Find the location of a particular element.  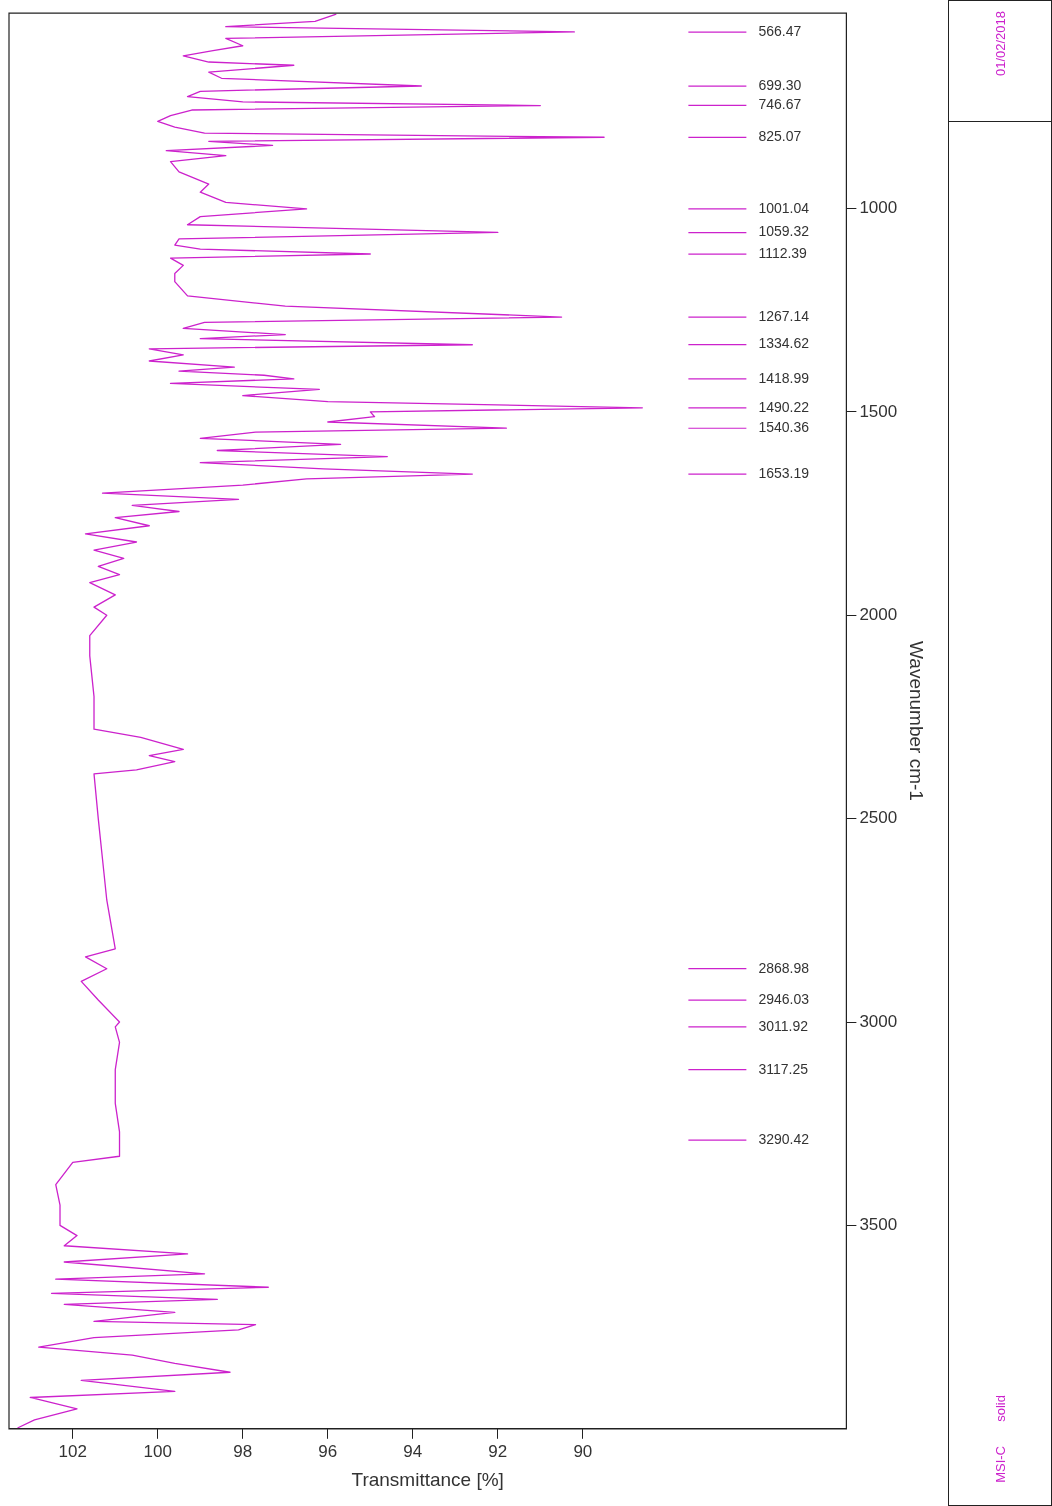

annotation: 2868.98 is located at coordinates (784, 967).